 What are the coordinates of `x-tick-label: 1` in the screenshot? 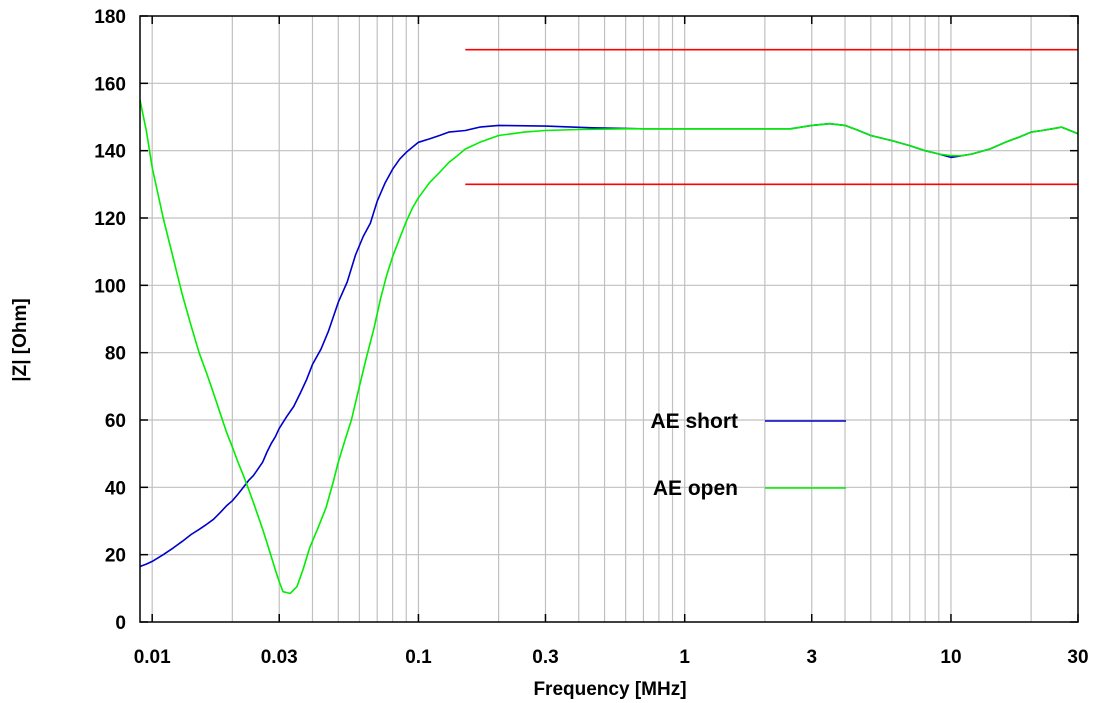 It's located at (684, 657).